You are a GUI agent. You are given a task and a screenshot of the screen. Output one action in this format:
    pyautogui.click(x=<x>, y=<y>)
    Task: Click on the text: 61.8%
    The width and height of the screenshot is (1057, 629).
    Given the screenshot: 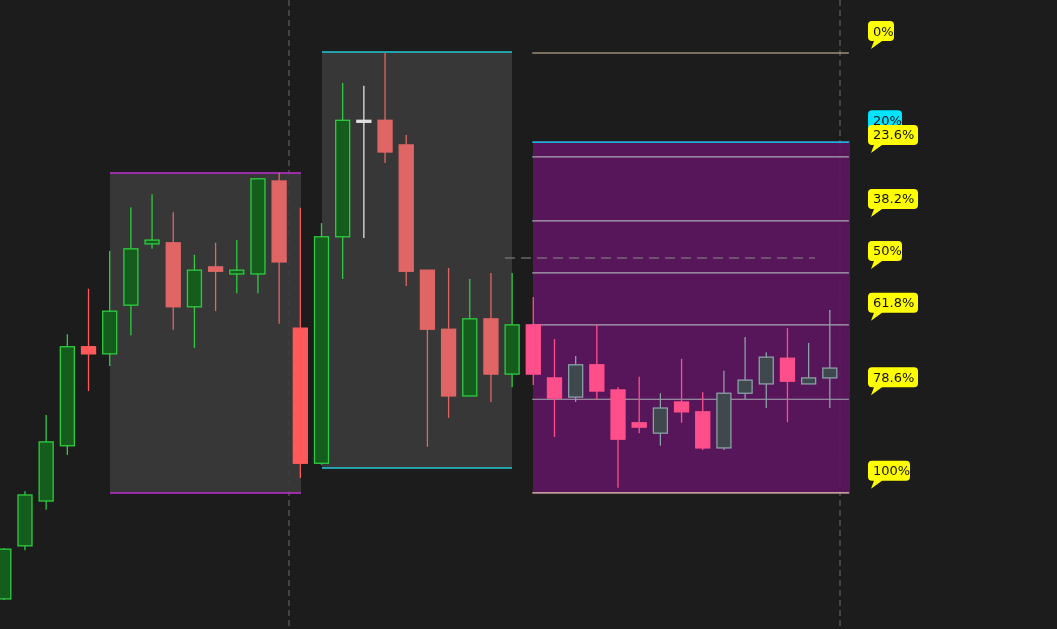 What is the action you would take?
    pyautogui.click(x=894, y=303)
    